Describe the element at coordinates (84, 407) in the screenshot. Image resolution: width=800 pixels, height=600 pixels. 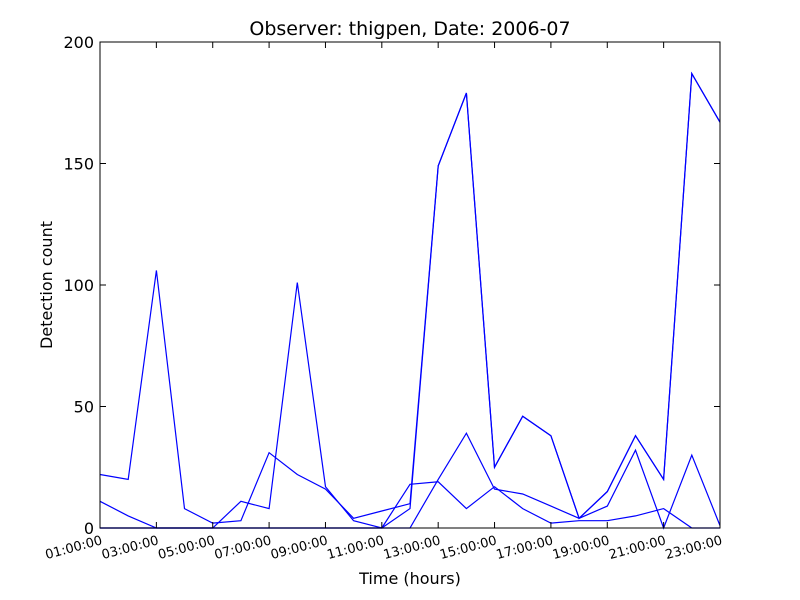
I see `y-tick-label: 50` at that location.